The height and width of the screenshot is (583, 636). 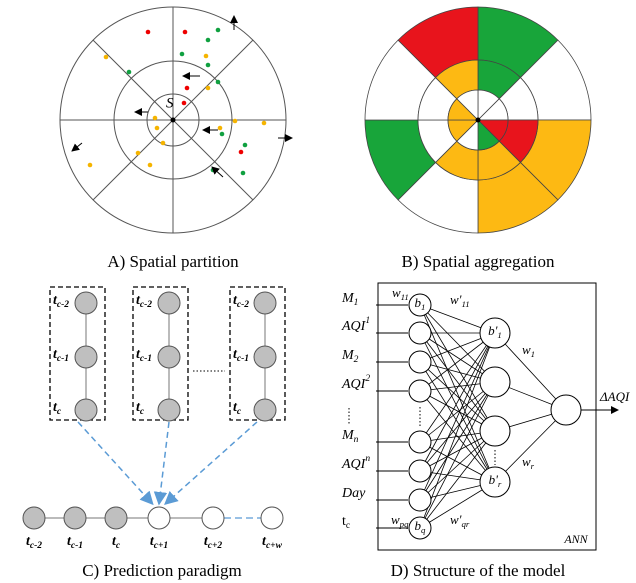 What do you see at coordinates (495, 382) in the screenshot?
I see `hidden-node` at bounding box center [495, 382].